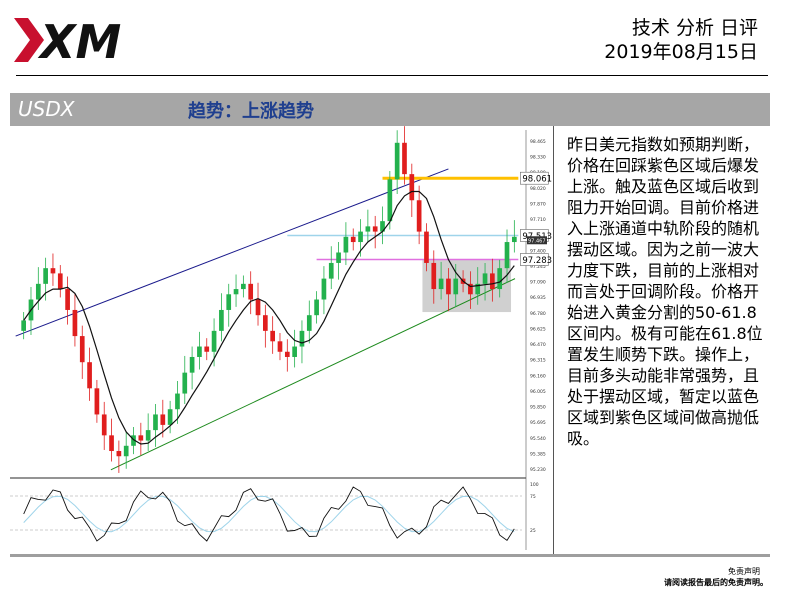 The height and width of the screenshot is (597, 788). I want to click on oscillator-level-label: 75, so click(533, 497).